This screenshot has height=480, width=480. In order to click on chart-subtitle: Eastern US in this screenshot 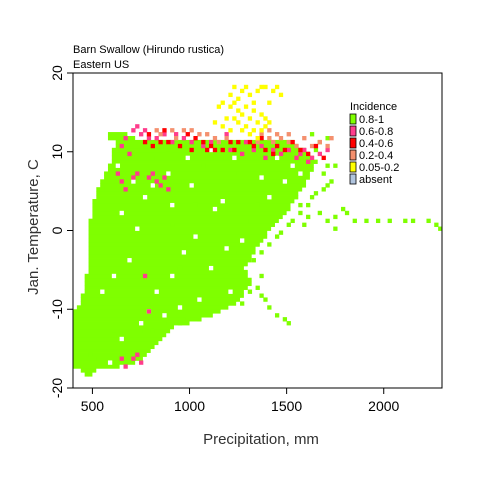, I will do `click(101, 65)`.